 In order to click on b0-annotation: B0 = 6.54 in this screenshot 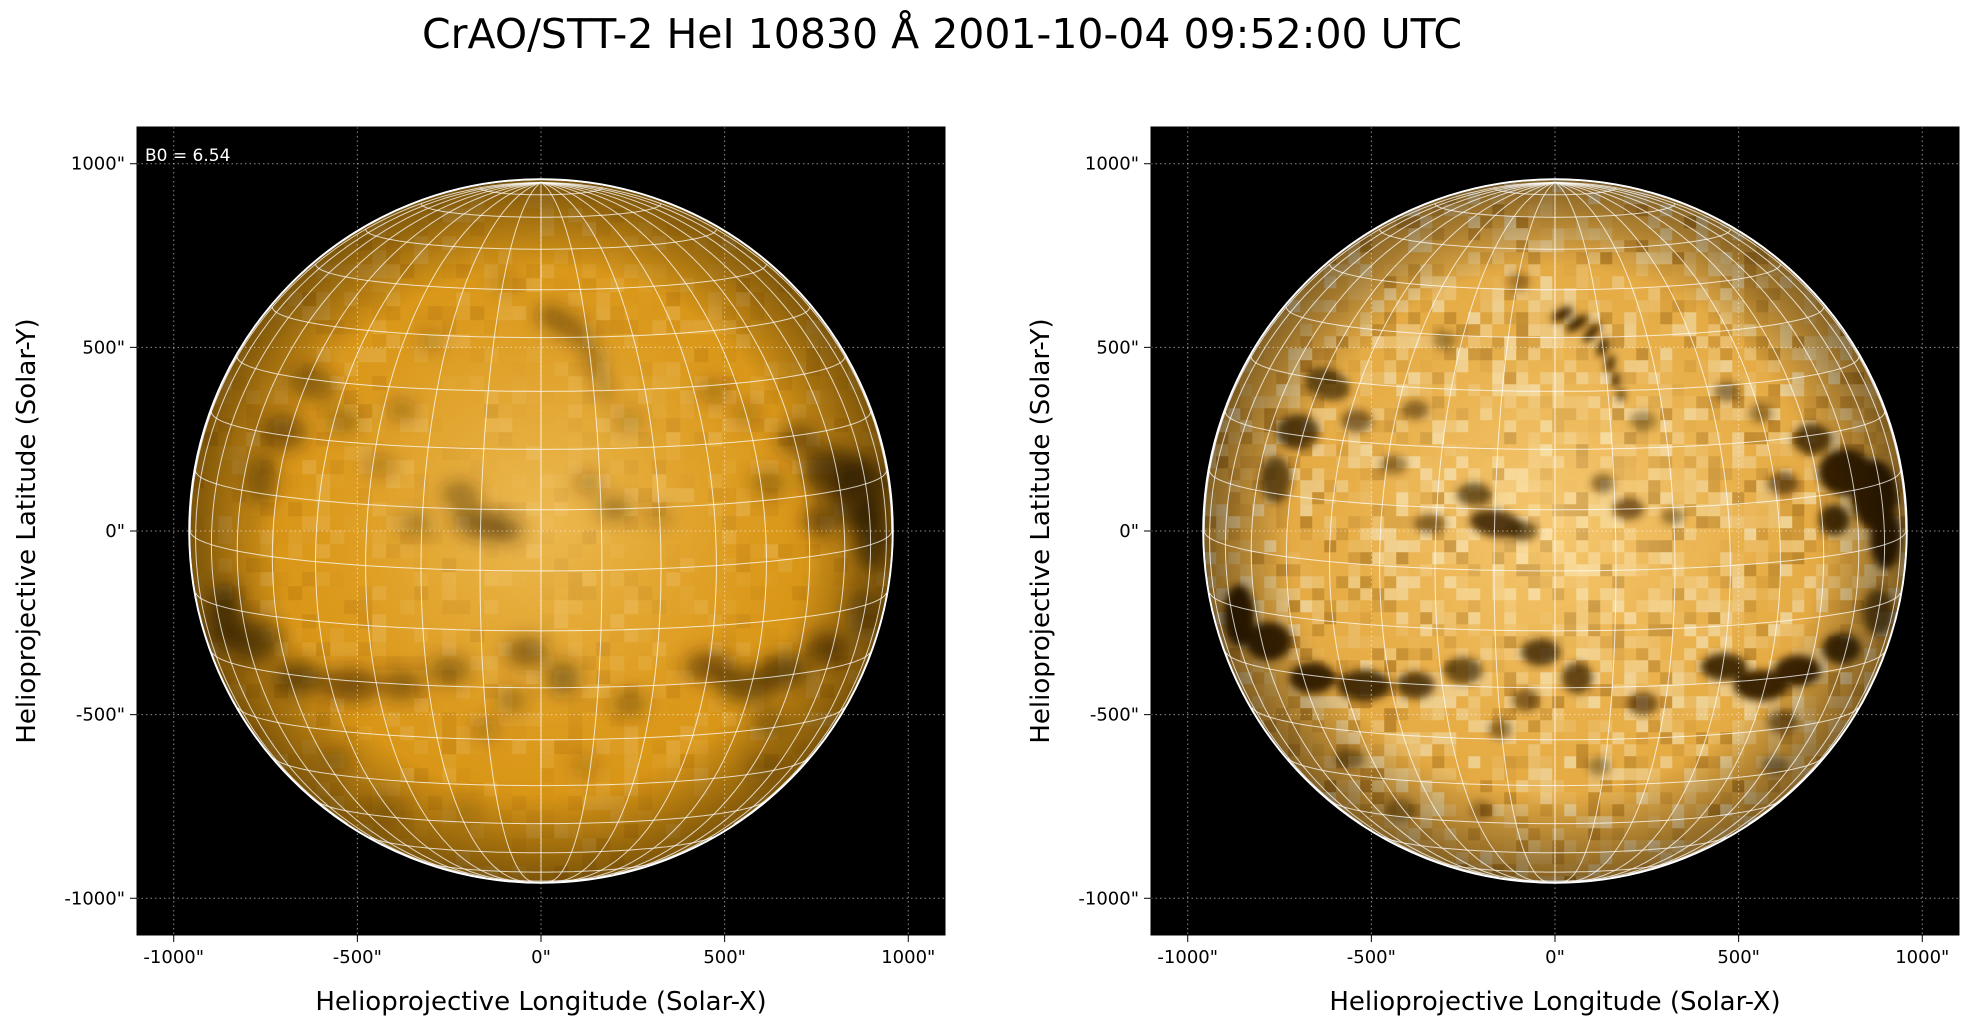, I will do `click(187, 156)`.